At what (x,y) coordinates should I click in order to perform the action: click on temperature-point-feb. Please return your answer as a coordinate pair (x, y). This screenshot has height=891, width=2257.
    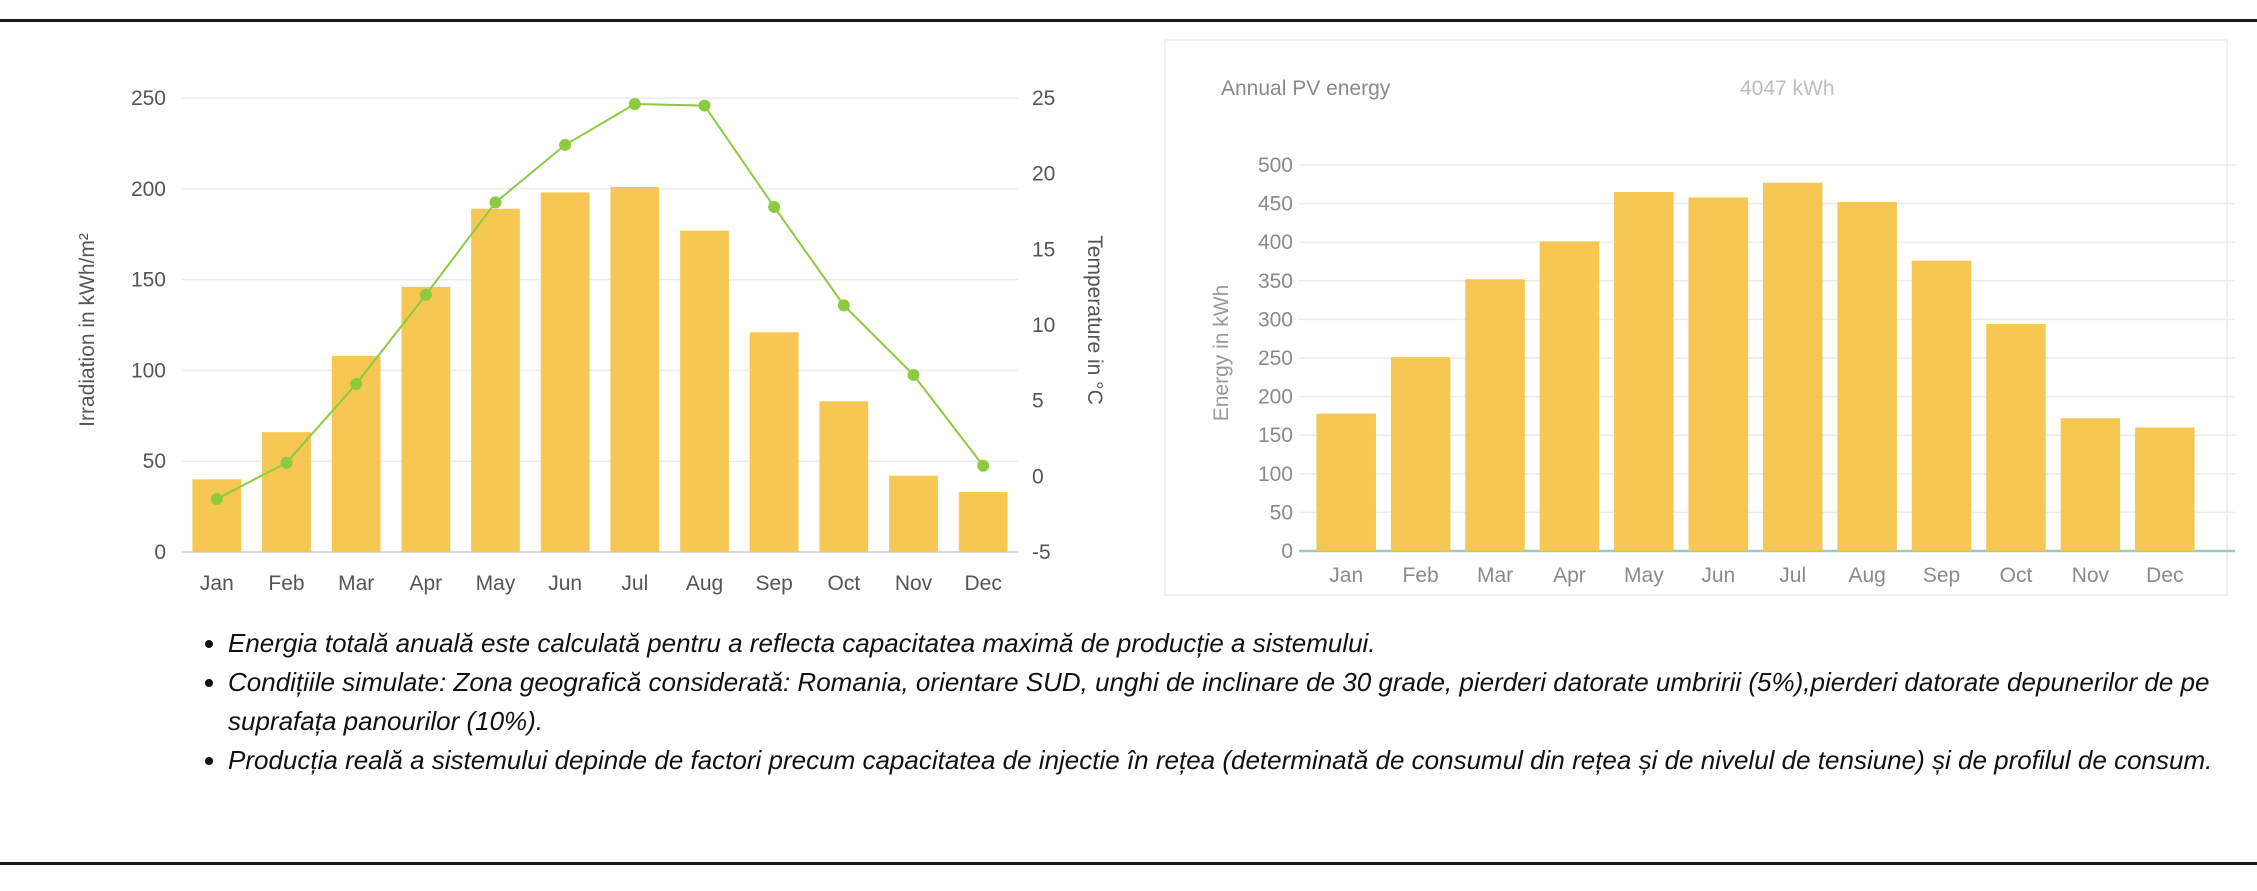
    Looking at the image, I should click on (286, 462).